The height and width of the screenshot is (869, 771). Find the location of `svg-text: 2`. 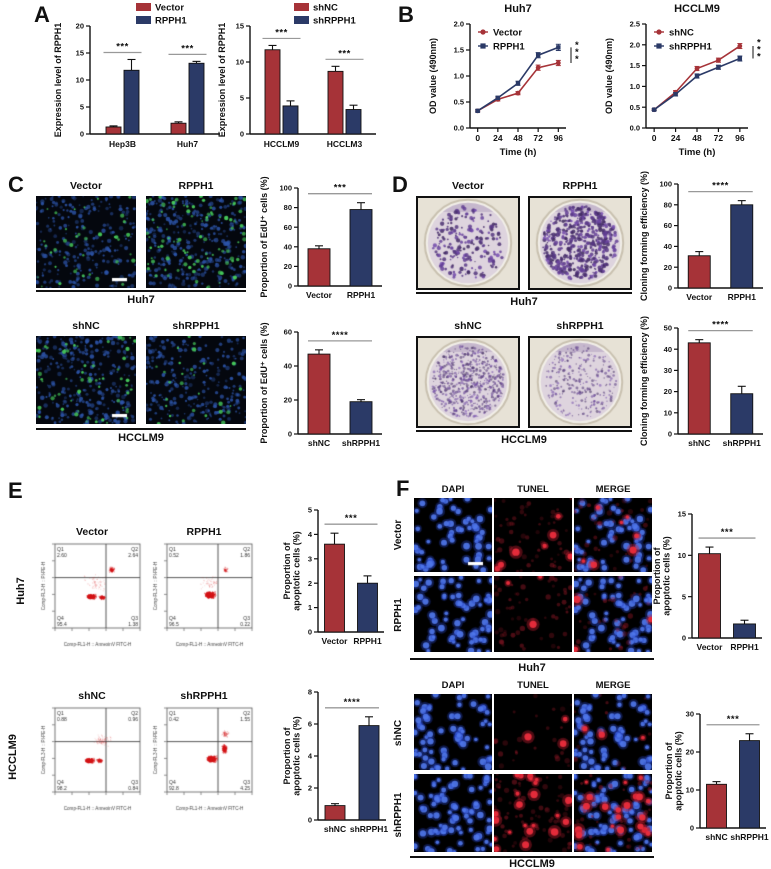

svg-text: 2 is located at coordinates (310, 788).